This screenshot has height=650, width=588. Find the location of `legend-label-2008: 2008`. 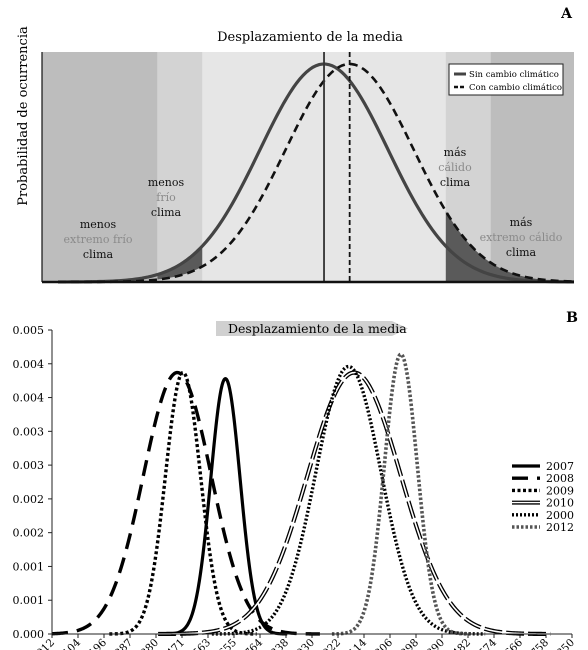

legend-label-2008: 2008 is located at coordinates (560, 478).